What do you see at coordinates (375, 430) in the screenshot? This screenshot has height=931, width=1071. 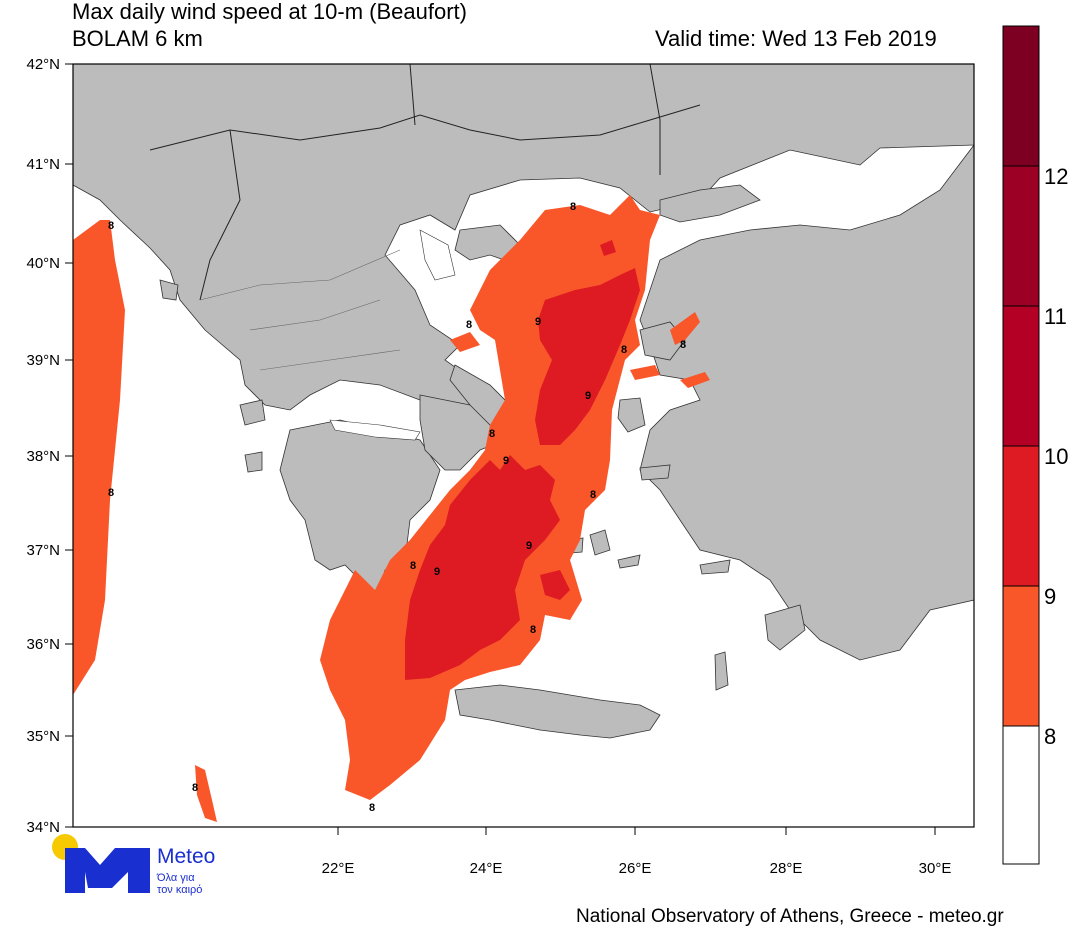 I see `gulf-corinth` at bounding box center [375, 430].